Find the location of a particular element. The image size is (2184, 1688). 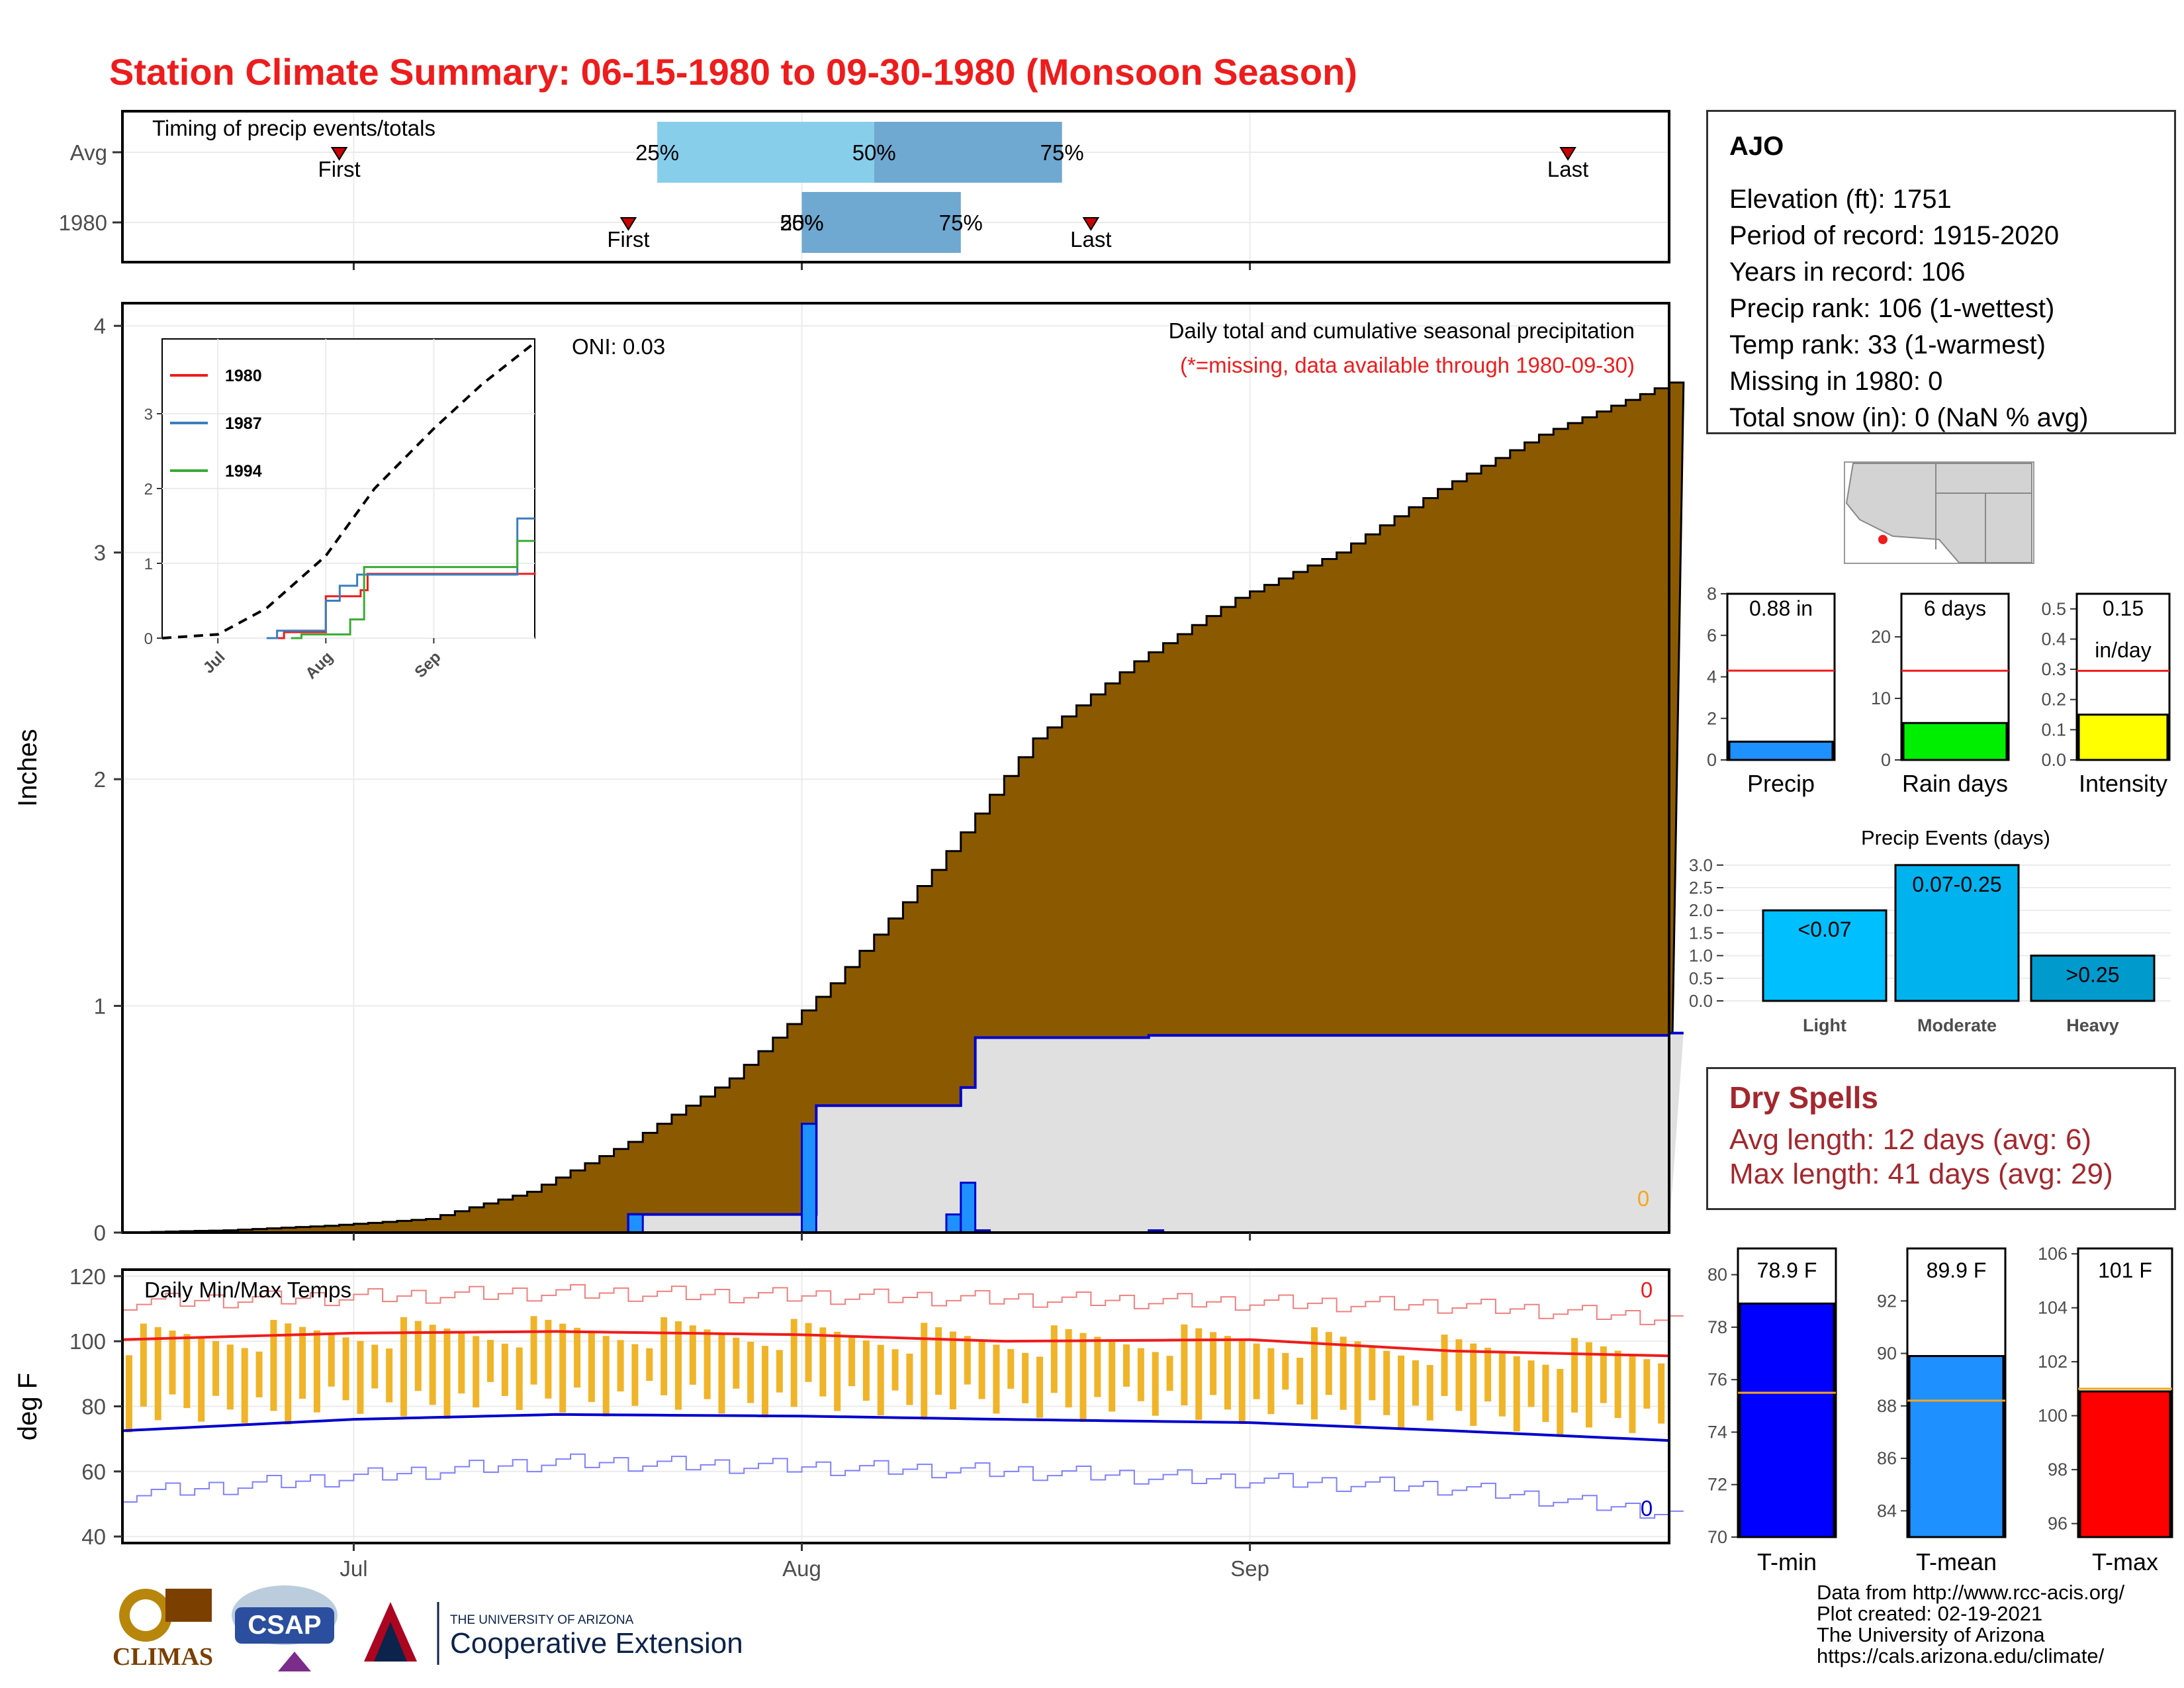

timing-first-marker is located at coordinates (628, 224).